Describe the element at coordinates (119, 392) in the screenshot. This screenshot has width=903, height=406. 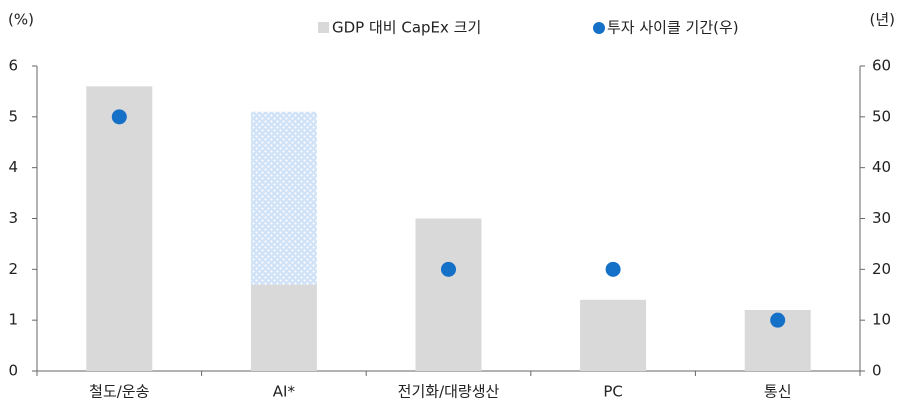
I see `x-tick-label: 철도/운송` at that location.